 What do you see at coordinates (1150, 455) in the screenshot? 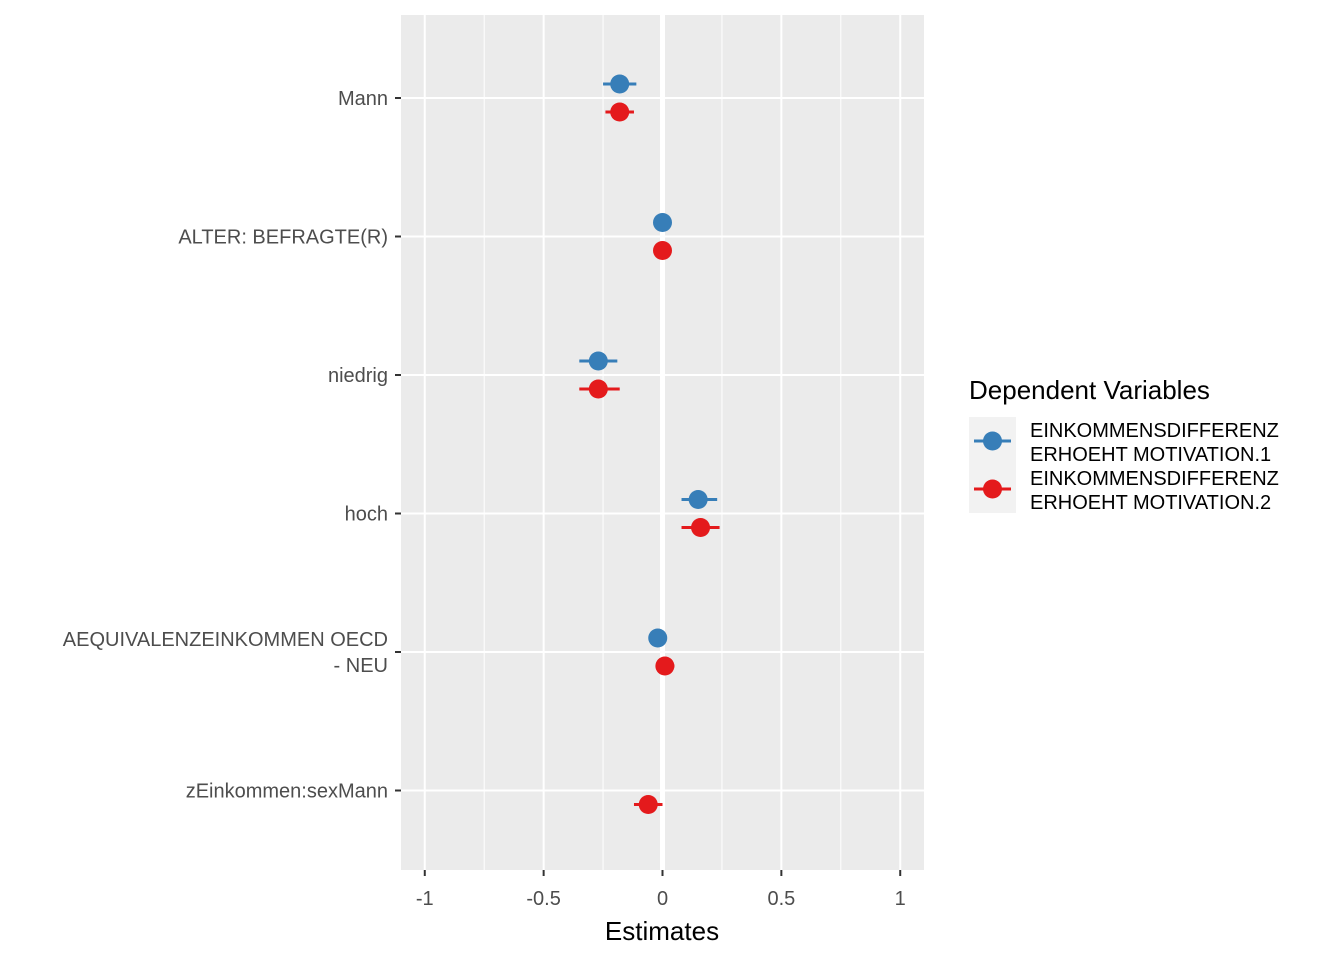
I see `legend-label-line: ERHOEHT MOTIVATION.1` at bounding box center [1150, 455].